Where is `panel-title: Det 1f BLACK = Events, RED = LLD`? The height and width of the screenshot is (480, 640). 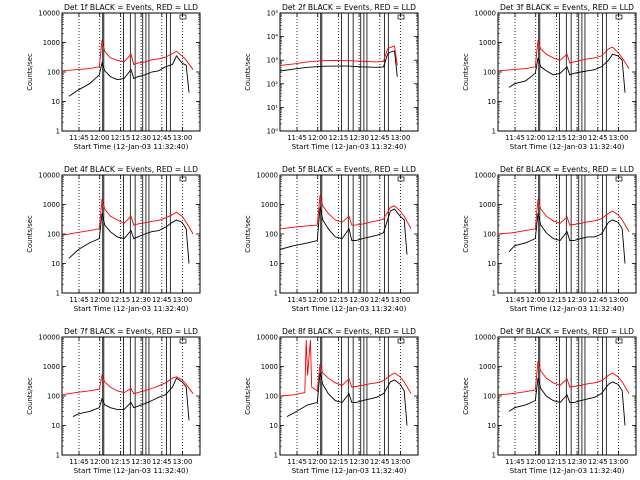
panel-title: Det 1f BLACK = Events, RED = LLD is located at coordinates (131, 7).